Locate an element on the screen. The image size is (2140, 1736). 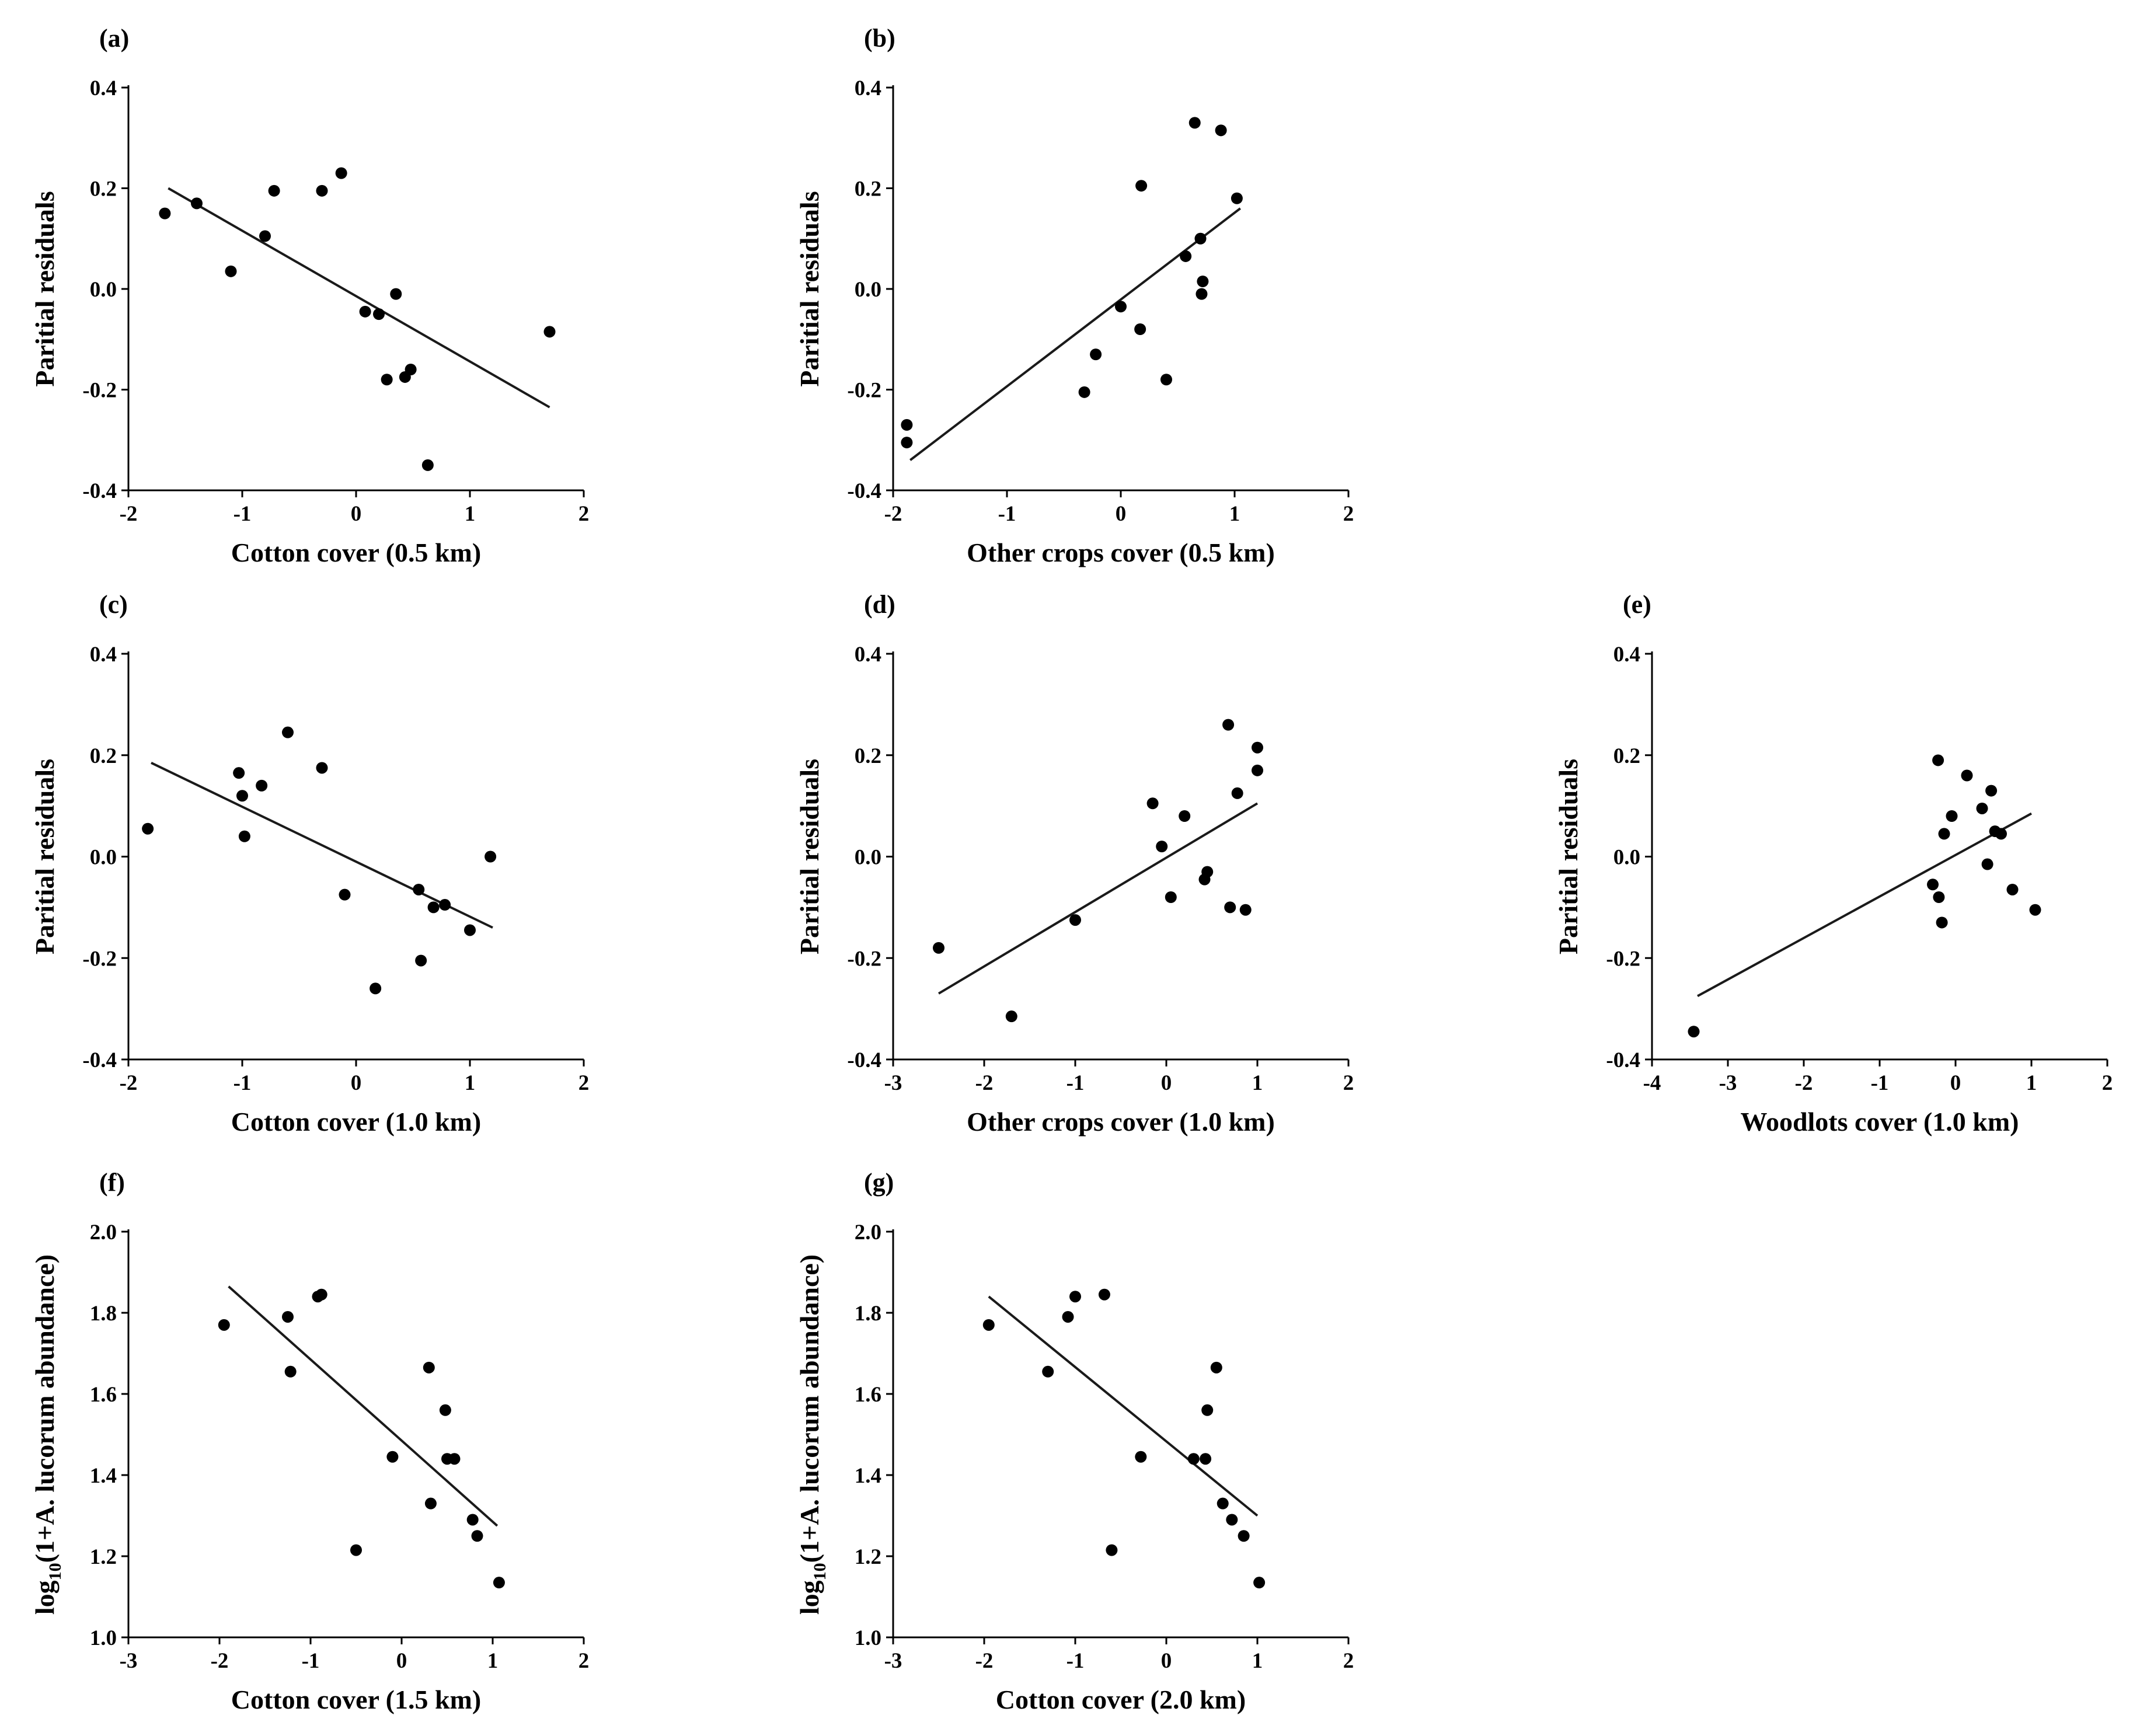
y-tick-label: 0.0 is located at coordinates (868, 858).